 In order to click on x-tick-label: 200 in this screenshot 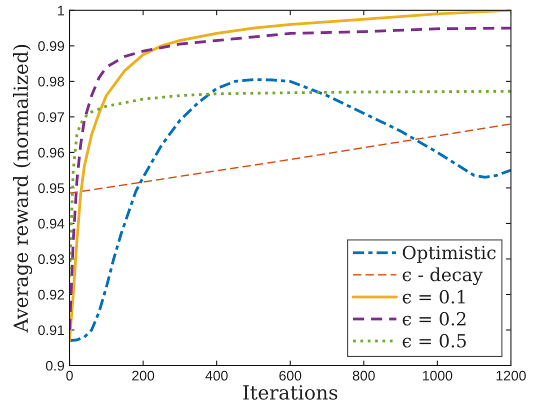, I will do `click(143, 375)`.